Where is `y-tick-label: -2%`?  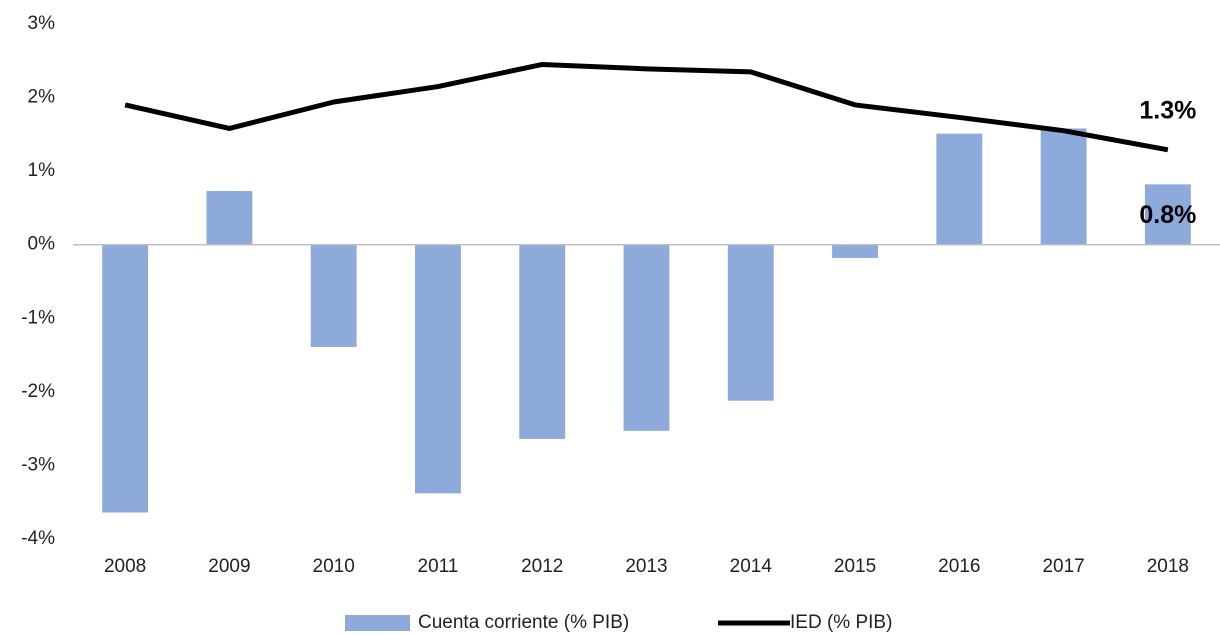
y-tick-label: -2% is located at coordinates (38, 391).